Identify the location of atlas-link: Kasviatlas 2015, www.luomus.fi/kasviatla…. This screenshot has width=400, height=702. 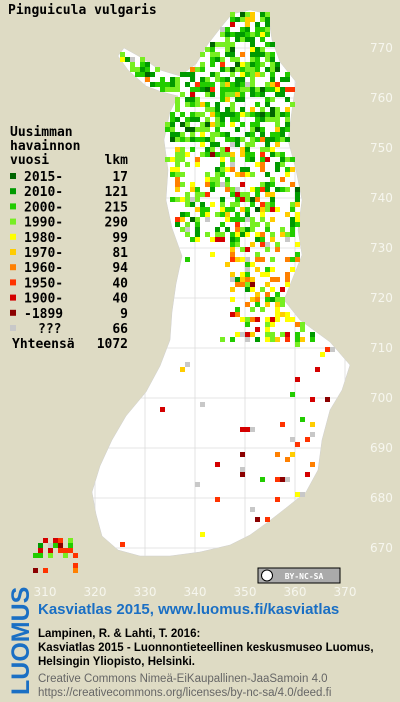
(188, 609).